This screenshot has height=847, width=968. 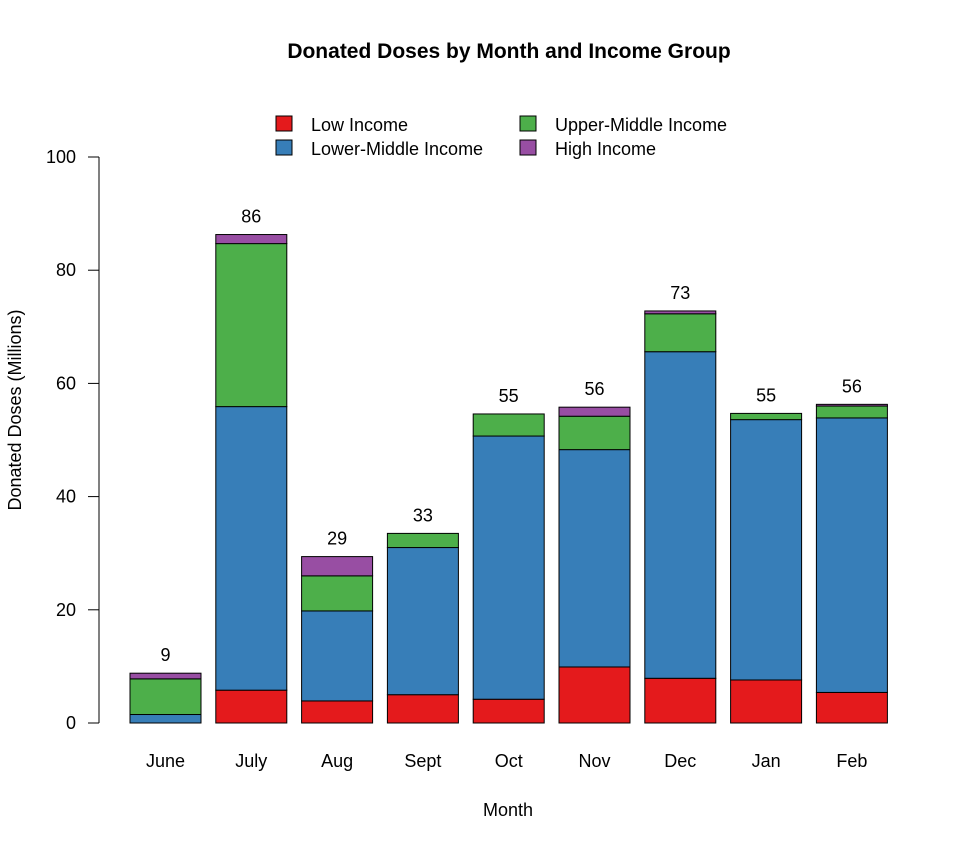 I want to click on x-tick-label-oct: Oct, so click(x=509, y=761).